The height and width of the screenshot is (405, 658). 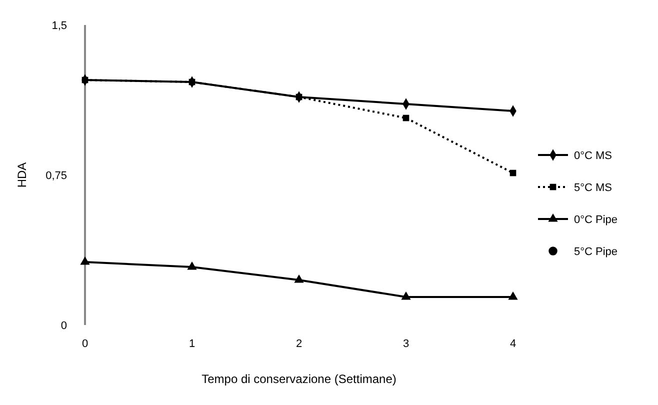 What do you see at coordinates (593, 188) in the screenshot?
I see `legend-label: 5°C MS` at bounding box center [593, 188].